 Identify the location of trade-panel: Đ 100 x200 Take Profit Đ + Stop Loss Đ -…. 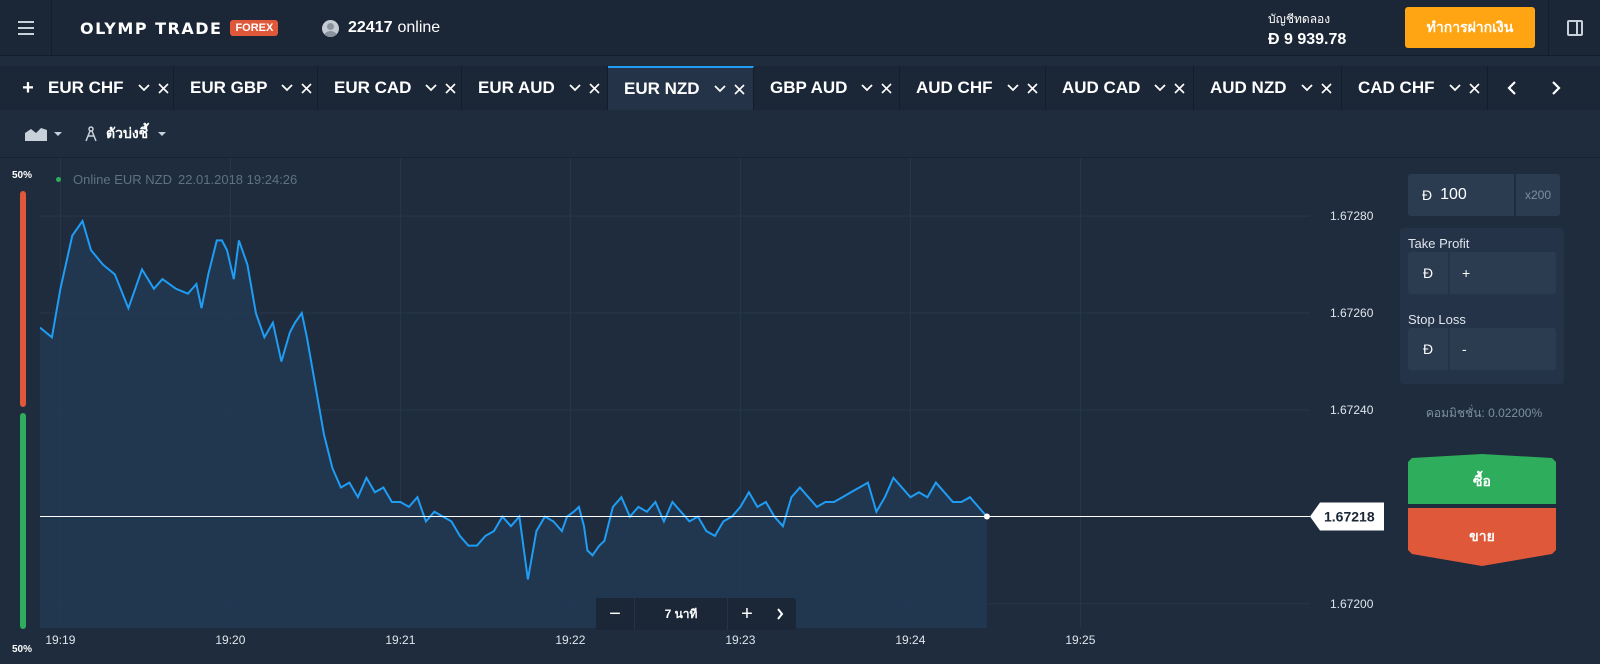
(1496, 411).